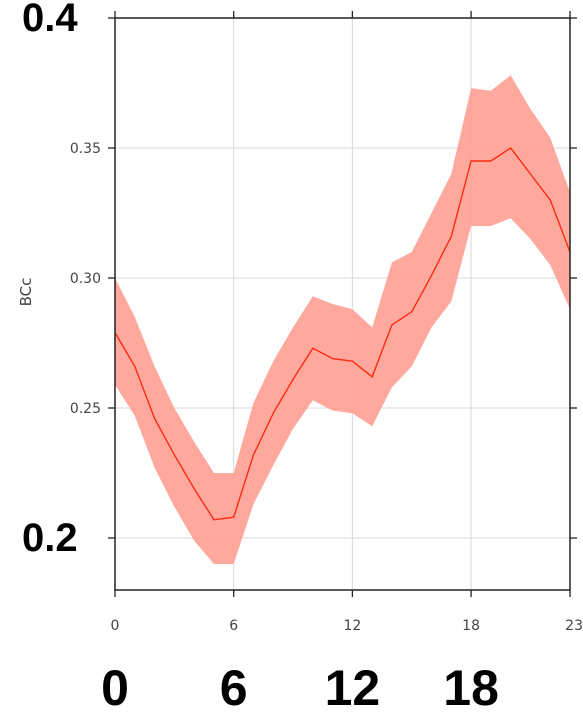  I want to click on overlay-x-label: 0, so click(115, 687).